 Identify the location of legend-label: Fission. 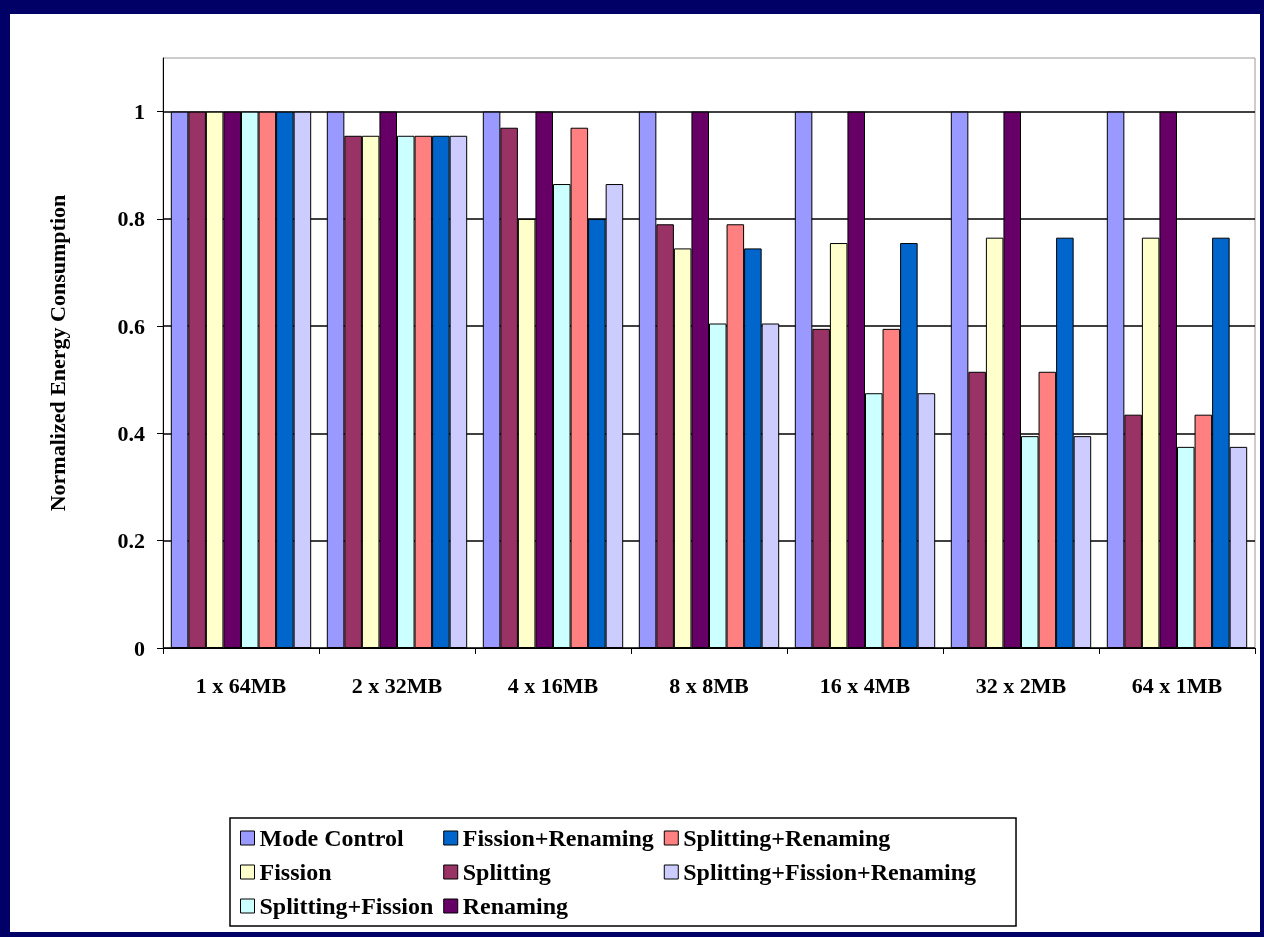
(295, 872).